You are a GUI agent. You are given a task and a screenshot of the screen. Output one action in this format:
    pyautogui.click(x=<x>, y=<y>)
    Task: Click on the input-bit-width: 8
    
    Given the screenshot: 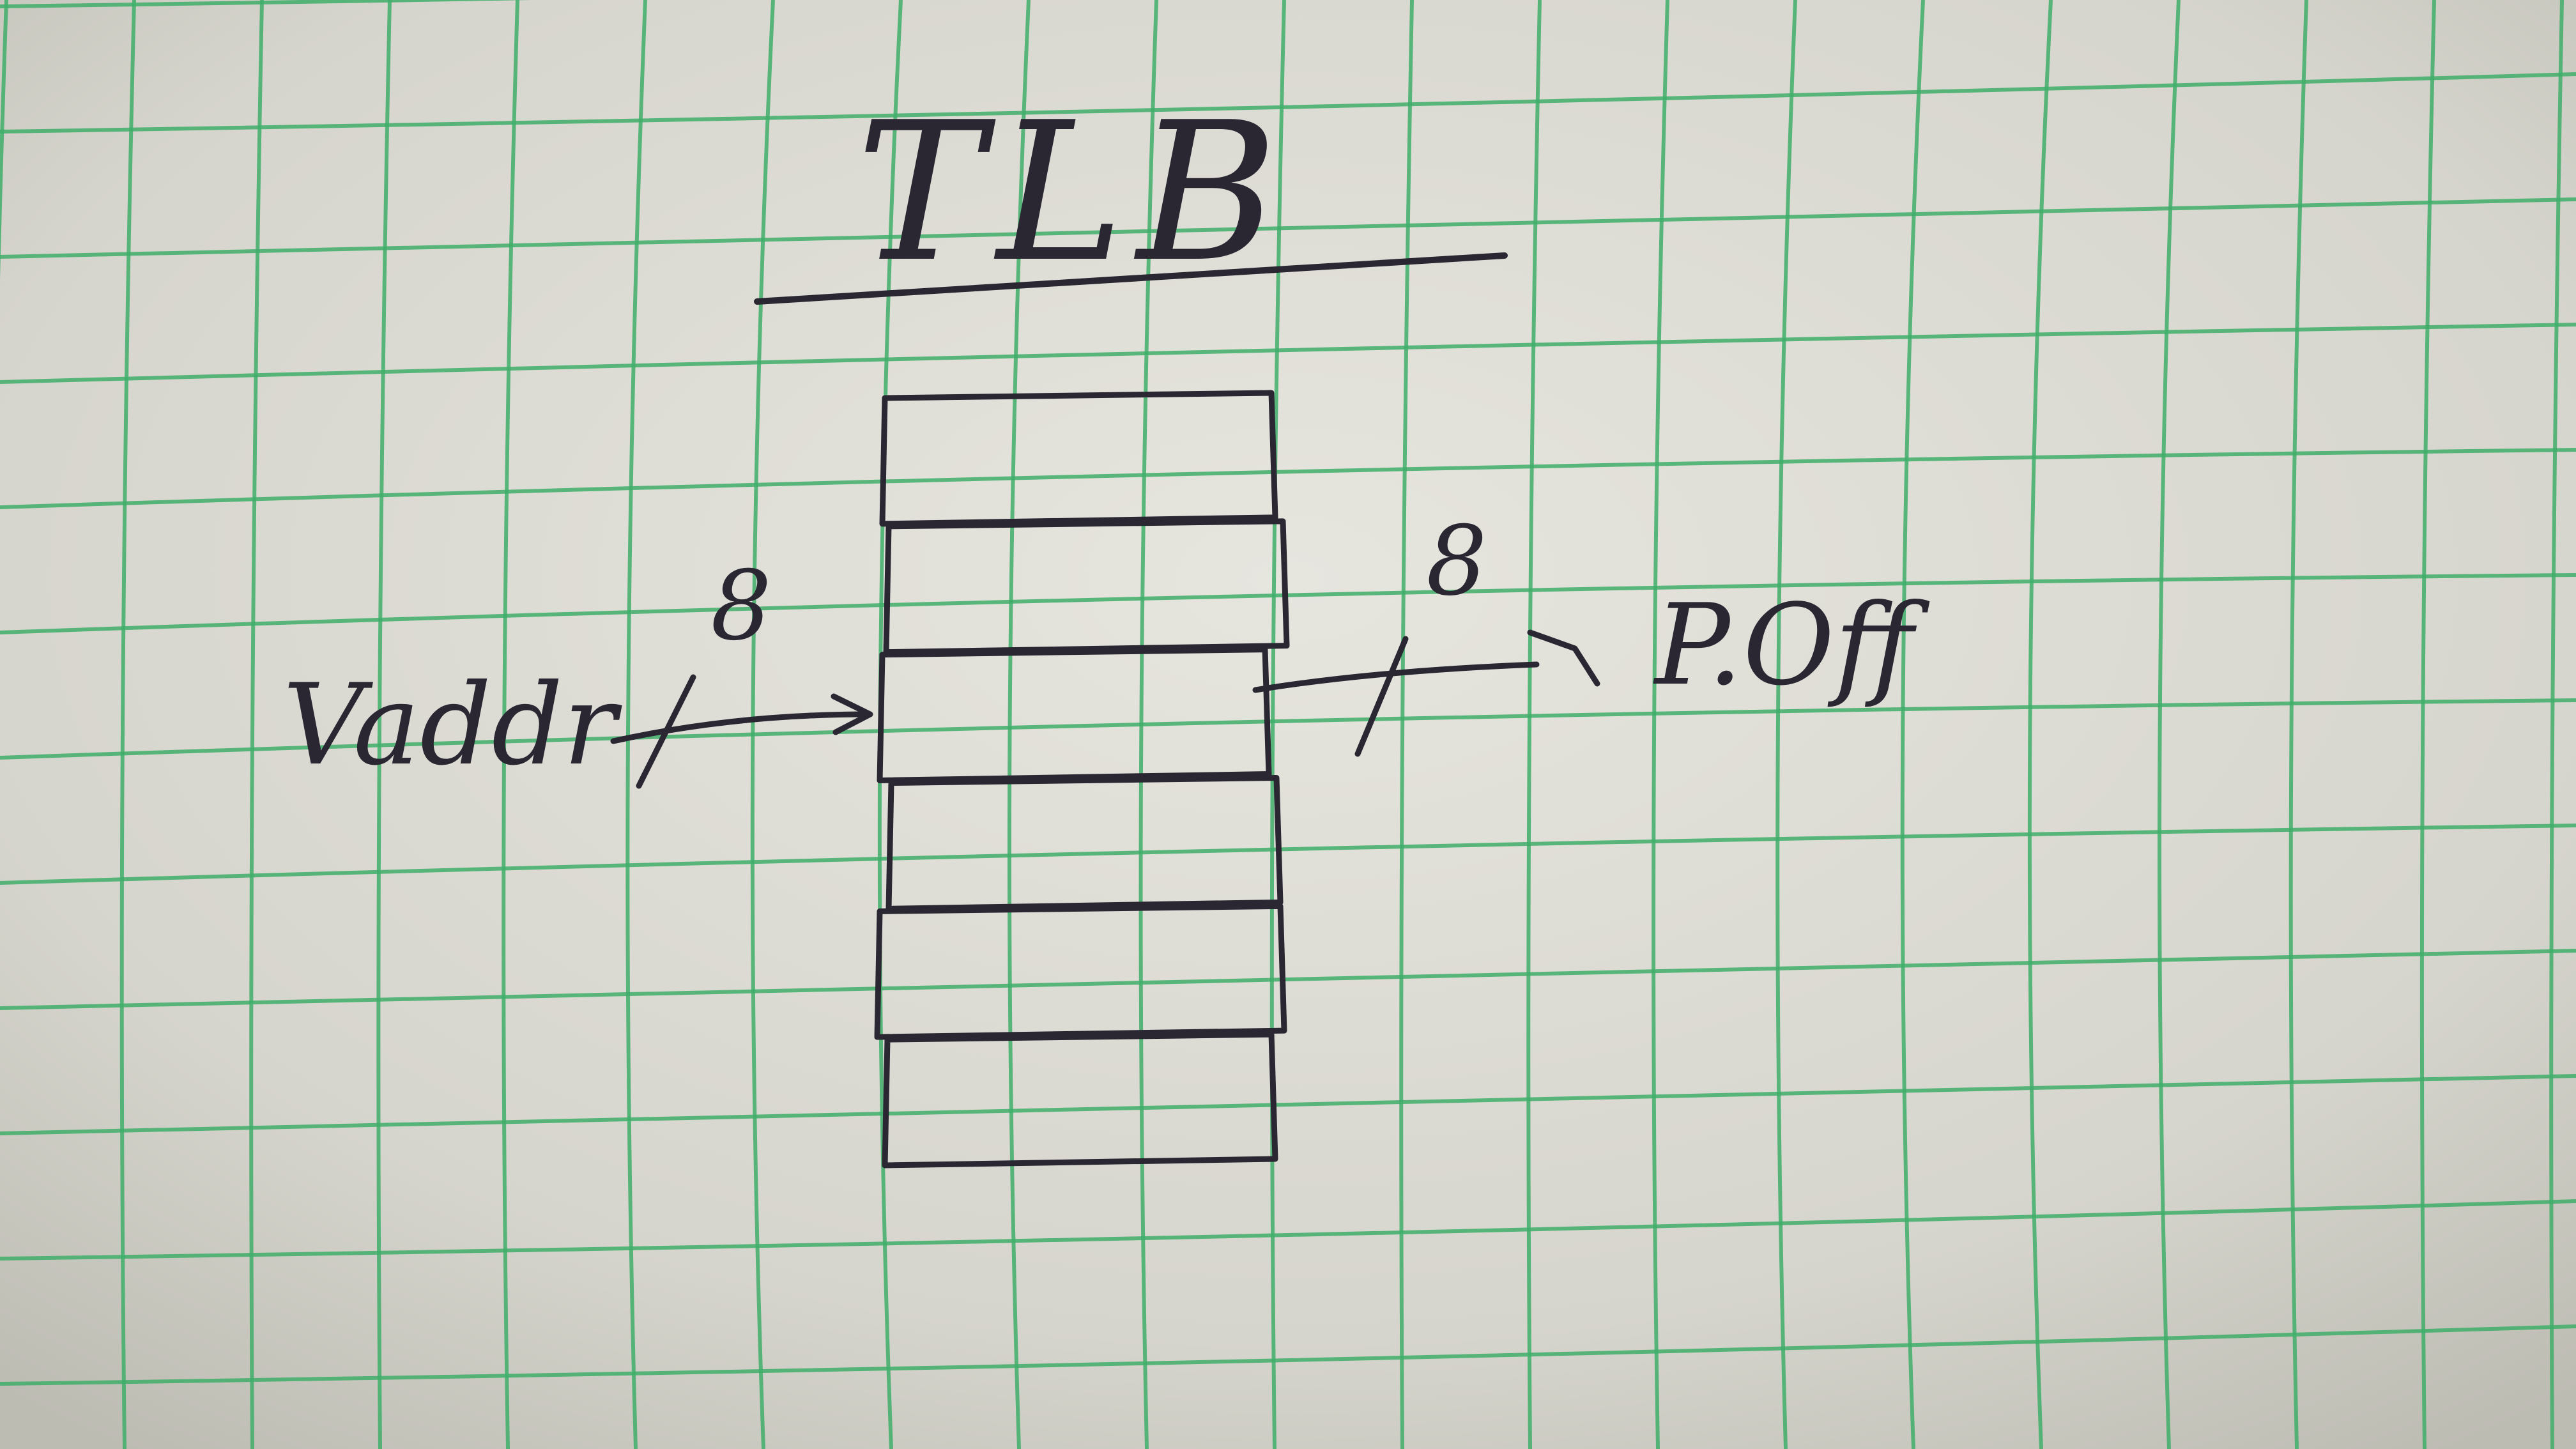 What is the action you would take?
    pyautogui.click(x=740, y=606)
    